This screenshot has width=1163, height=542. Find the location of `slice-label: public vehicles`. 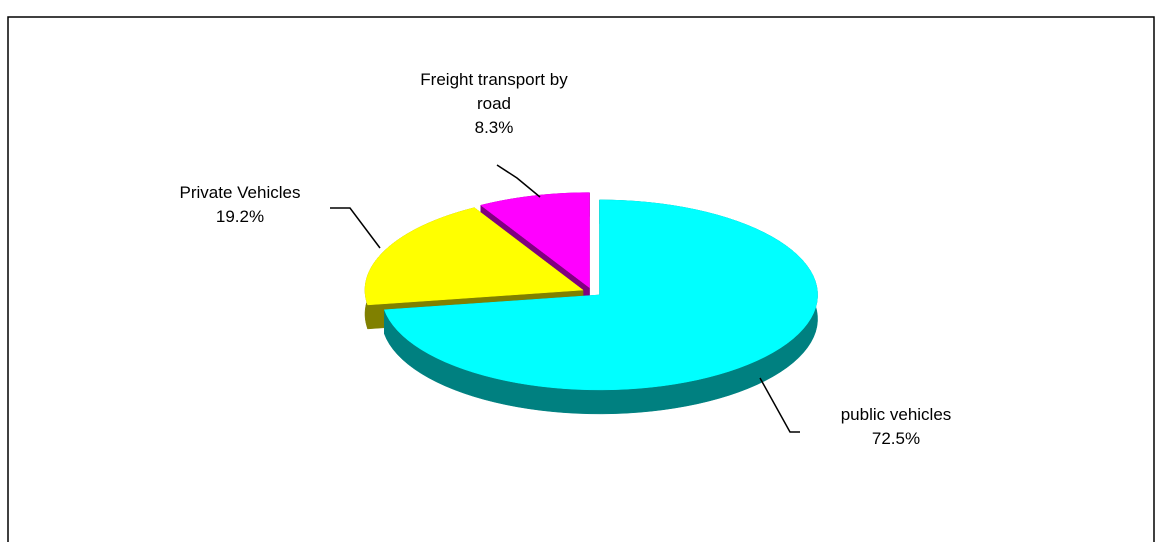

slice-label: public vehicles is located at coordinates (896, 414).